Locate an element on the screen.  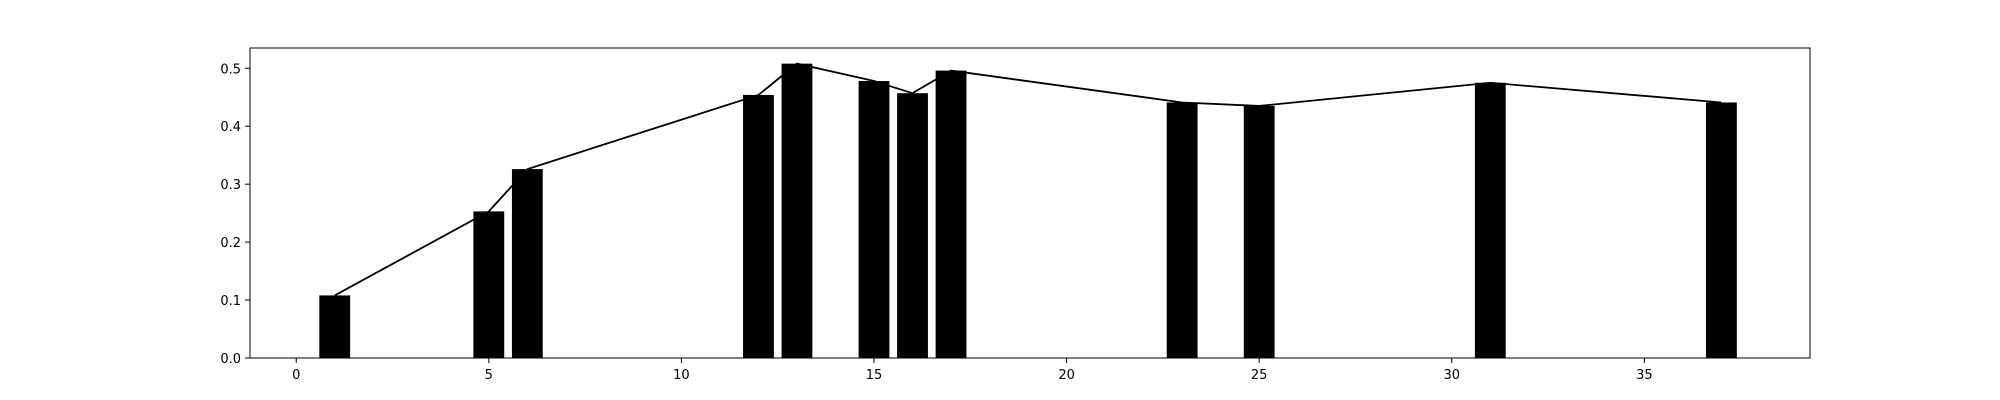
x-tick-label: 0 is located at coordinates (296, 375).